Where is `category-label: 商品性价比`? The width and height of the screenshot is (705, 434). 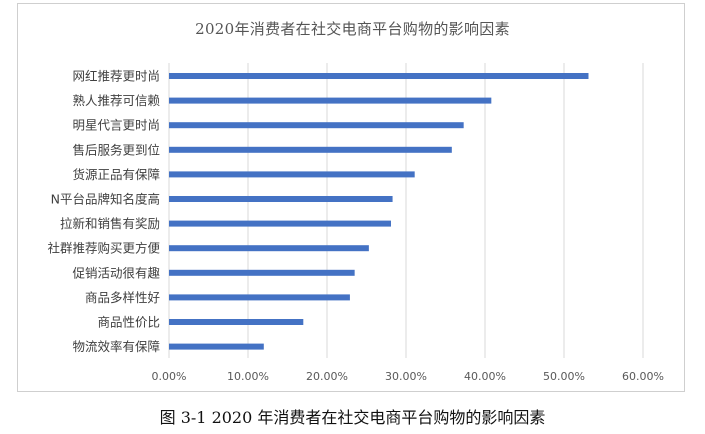 category-label: 商品性价比 is located at coordinates (128, 322).